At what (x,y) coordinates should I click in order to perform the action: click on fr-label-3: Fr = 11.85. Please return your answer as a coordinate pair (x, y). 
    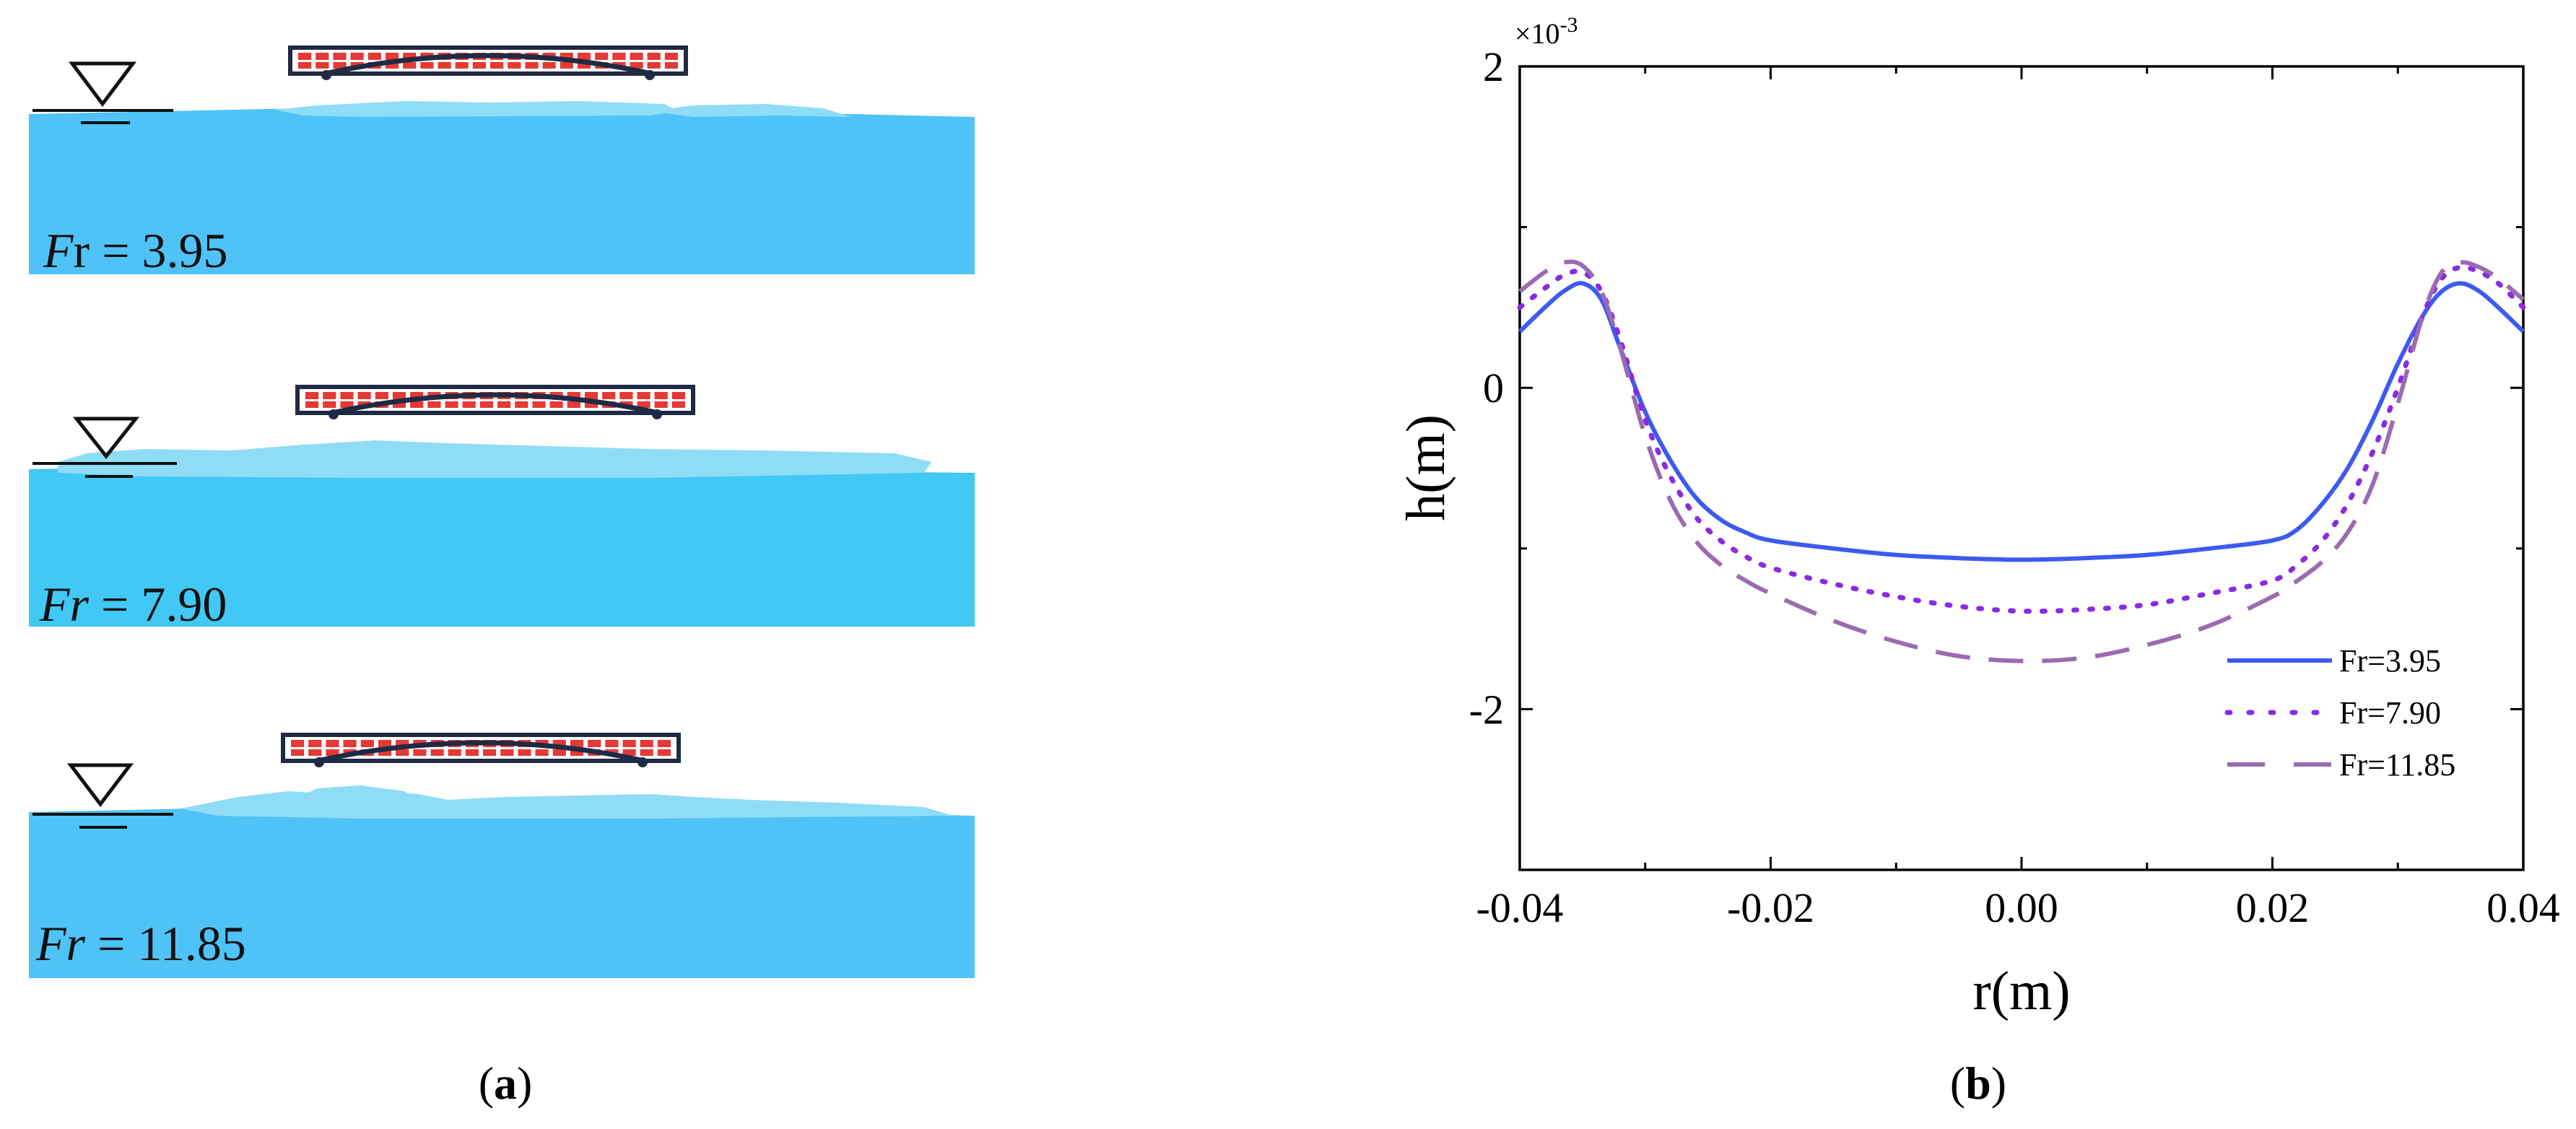
    Looking at the image, I should click on (140, 943).